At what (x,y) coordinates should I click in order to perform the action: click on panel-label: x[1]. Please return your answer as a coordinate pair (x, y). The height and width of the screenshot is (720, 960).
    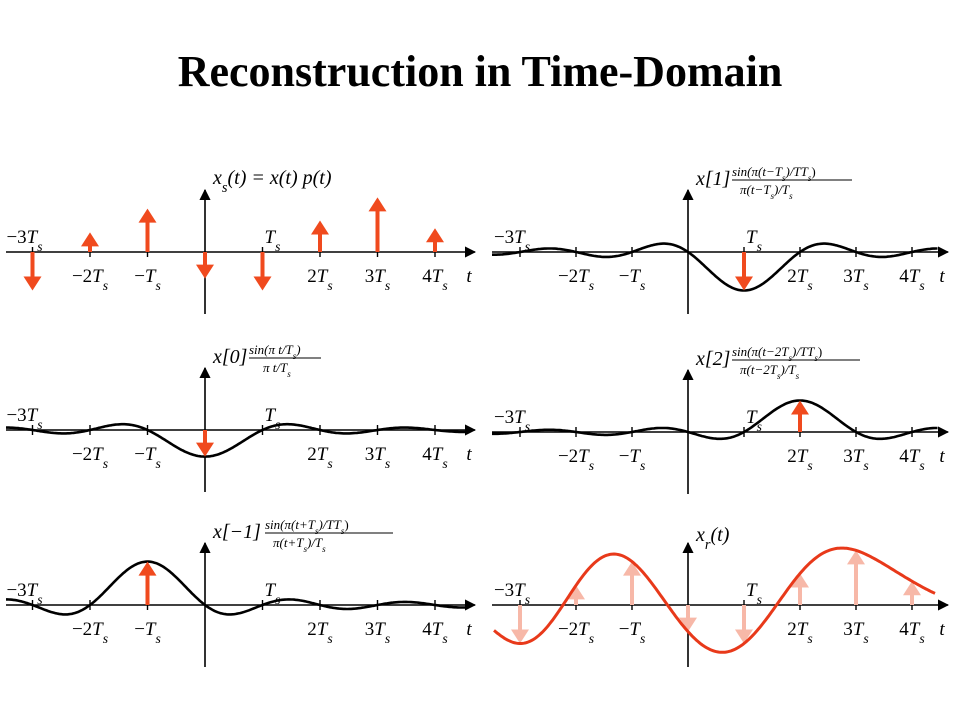
    Looking at the image, I should click on (712, 179).